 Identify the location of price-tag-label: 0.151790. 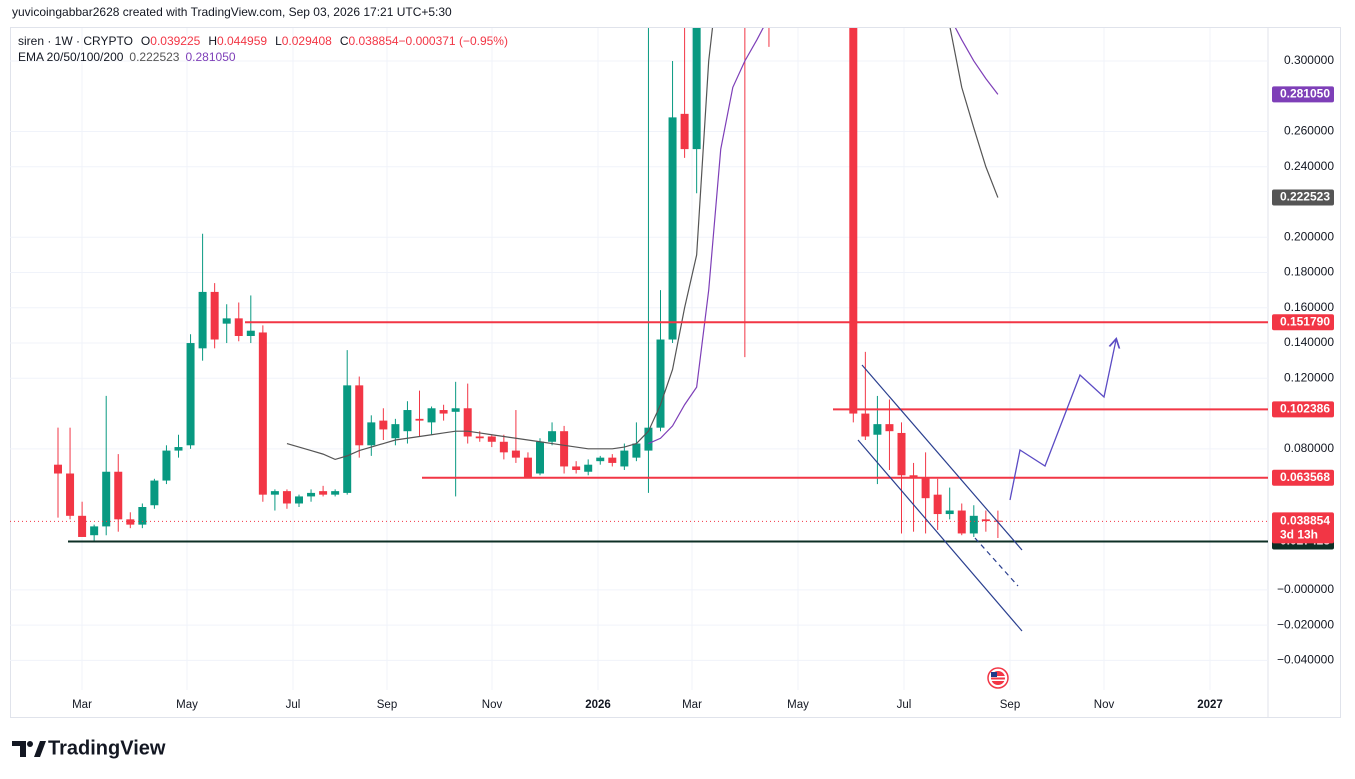
(1305, 321).